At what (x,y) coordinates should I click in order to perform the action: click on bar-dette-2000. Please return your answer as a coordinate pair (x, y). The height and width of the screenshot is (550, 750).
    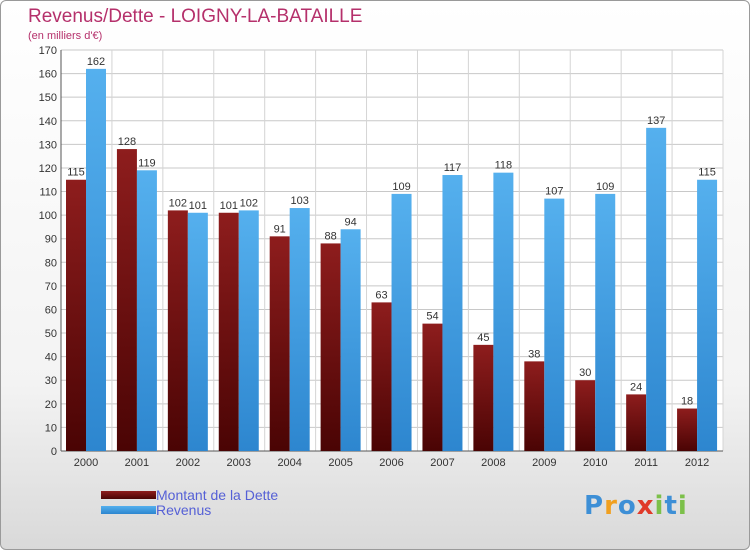
    Looking at the image, I should click on (76, 315).